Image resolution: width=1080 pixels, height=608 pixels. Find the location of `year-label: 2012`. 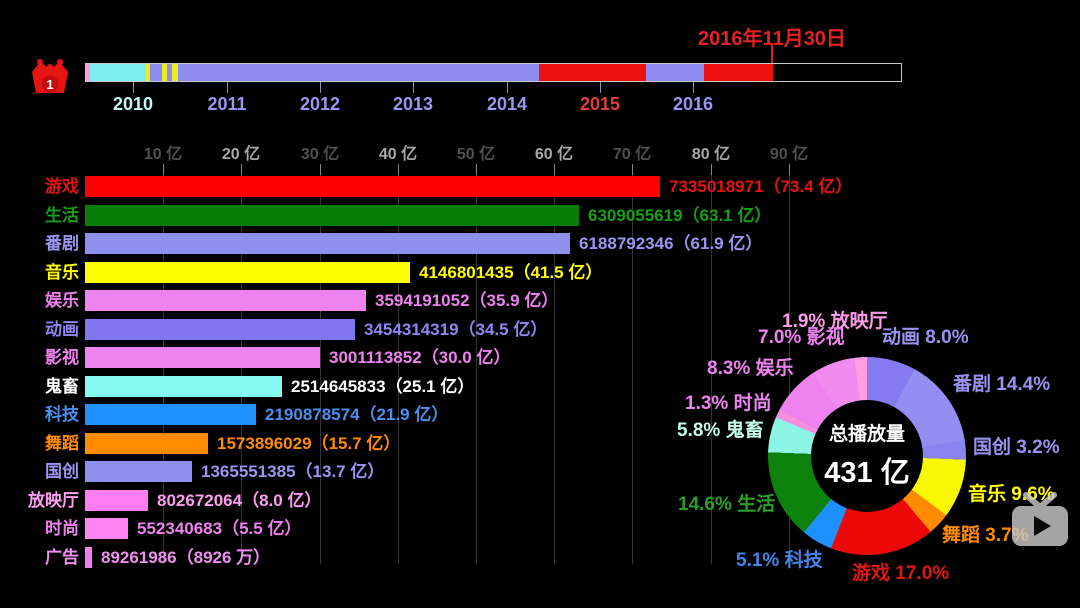

year-label: 2012 is located at coordinates (320, 104).